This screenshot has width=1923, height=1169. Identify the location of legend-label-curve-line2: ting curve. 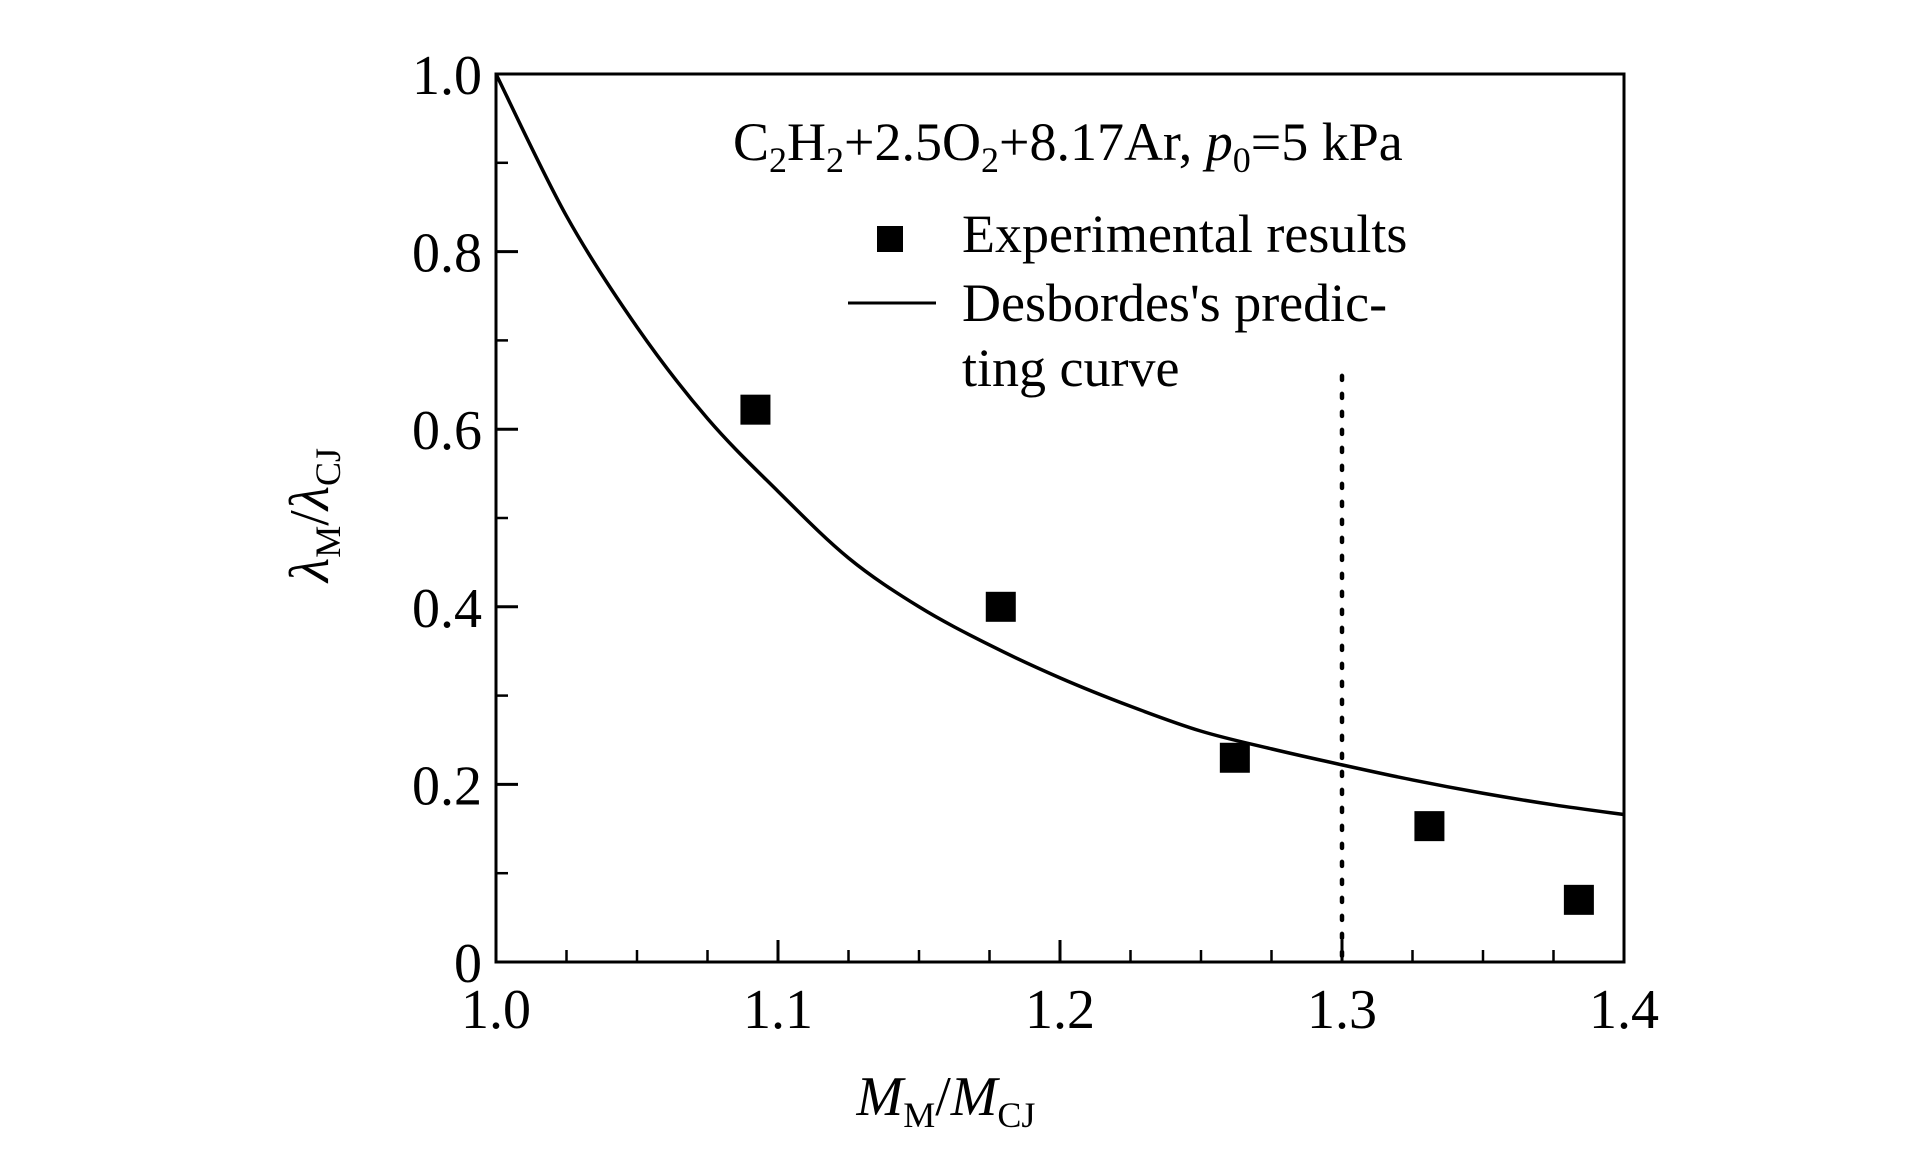
(1070, 368).